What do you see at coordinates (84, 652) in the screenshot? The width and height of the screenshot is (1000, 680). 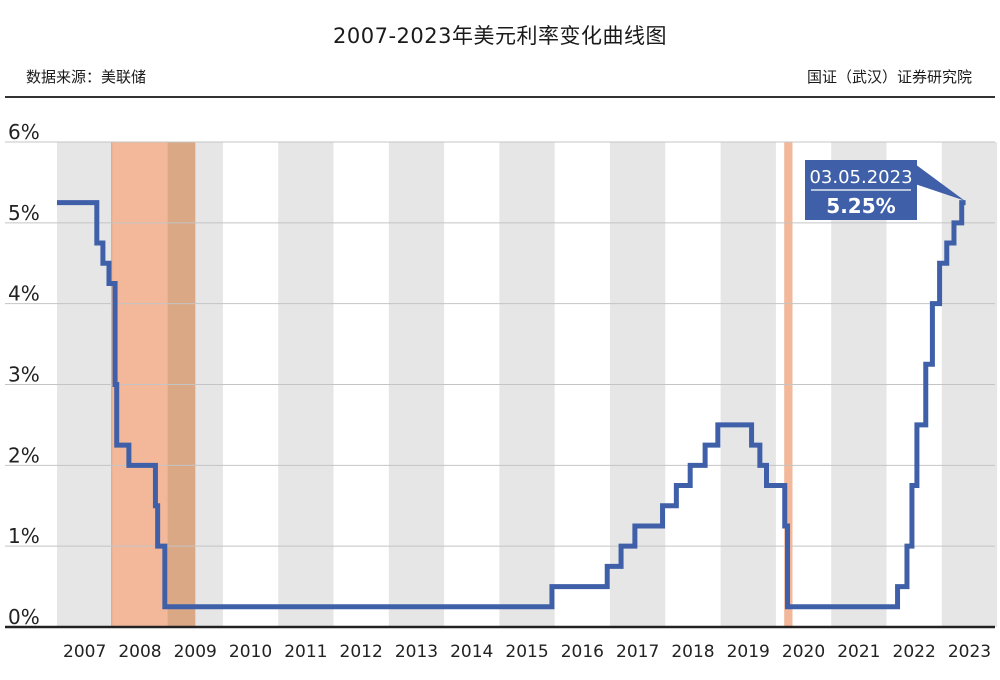 I see `x-tick-label: 2007` at bounding box center [84, 652].